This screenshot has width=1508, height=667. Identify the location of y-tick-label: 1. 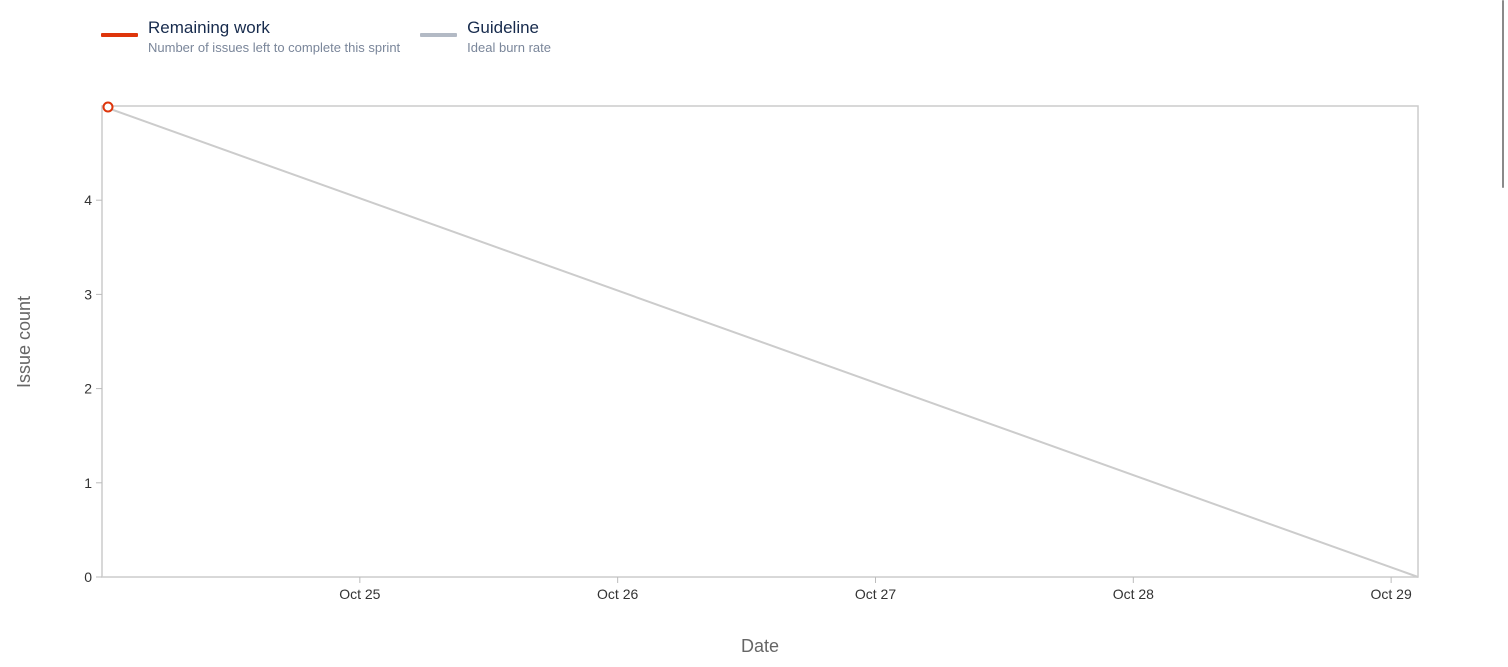
(88, 483).